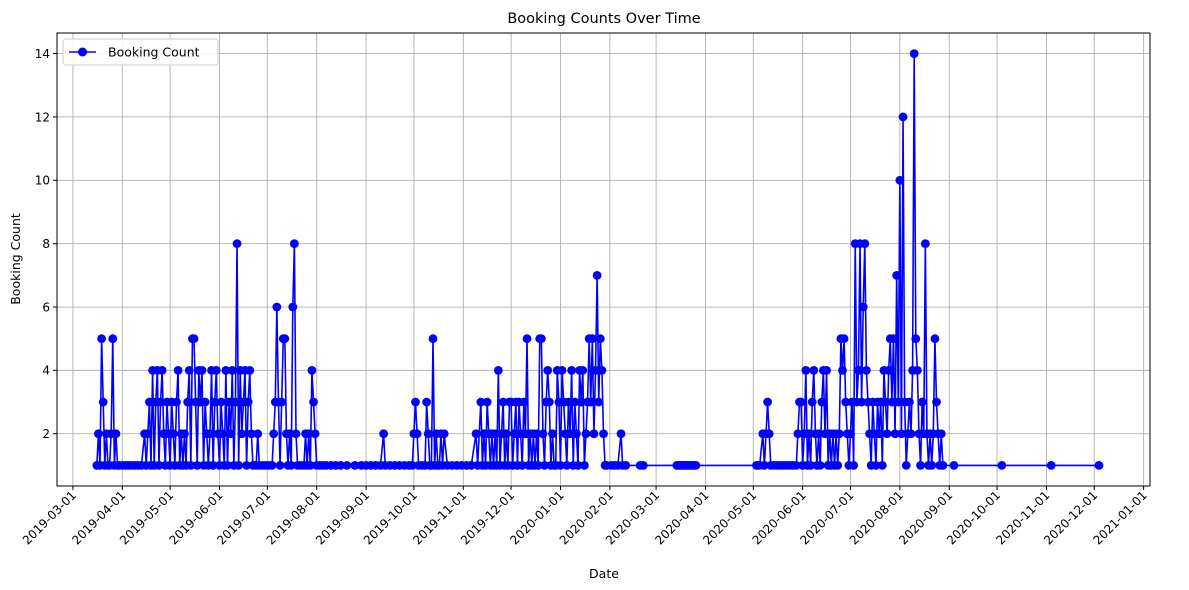 Image resolution: width=1189 pixels, height=590 pixels. Describe the element at coordinates (46, 434) in the screenshot. I see `y-tick-label: 2` at that location.